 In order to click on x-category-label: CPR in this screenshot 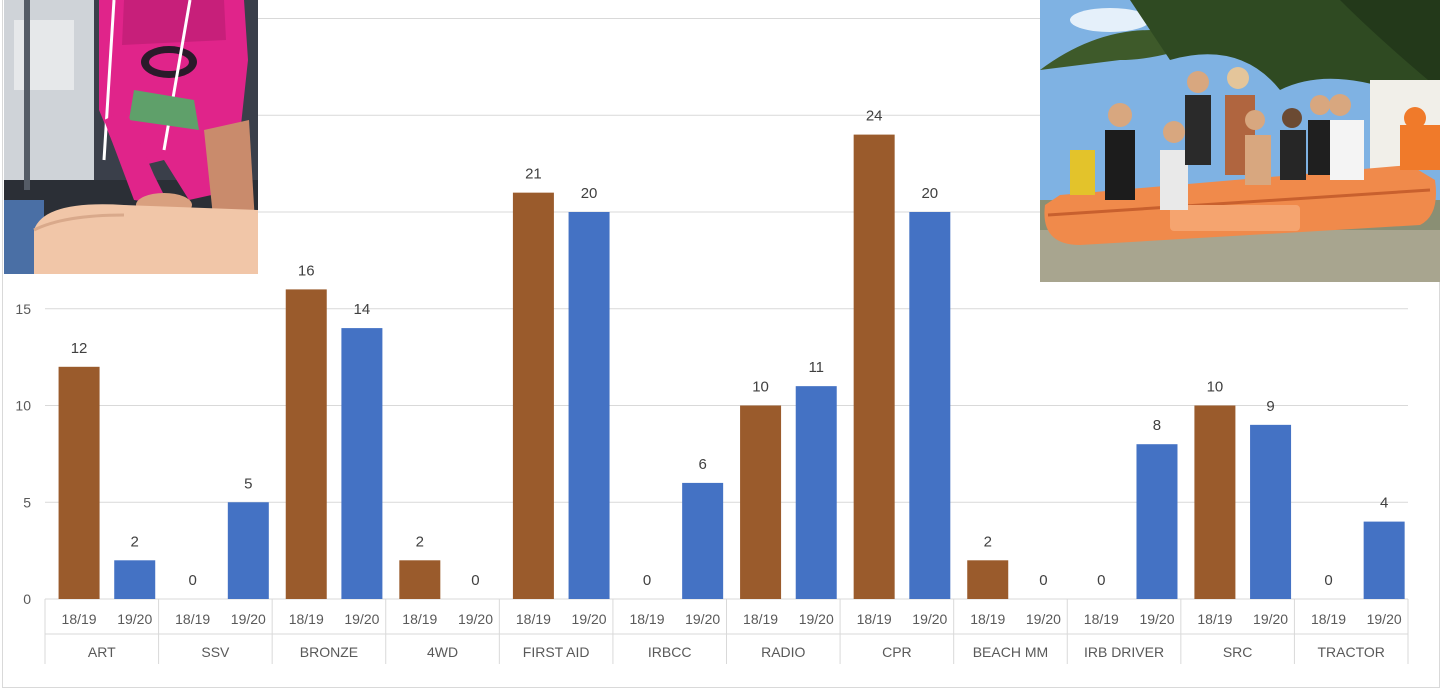, I will do `click(897, 652)`.